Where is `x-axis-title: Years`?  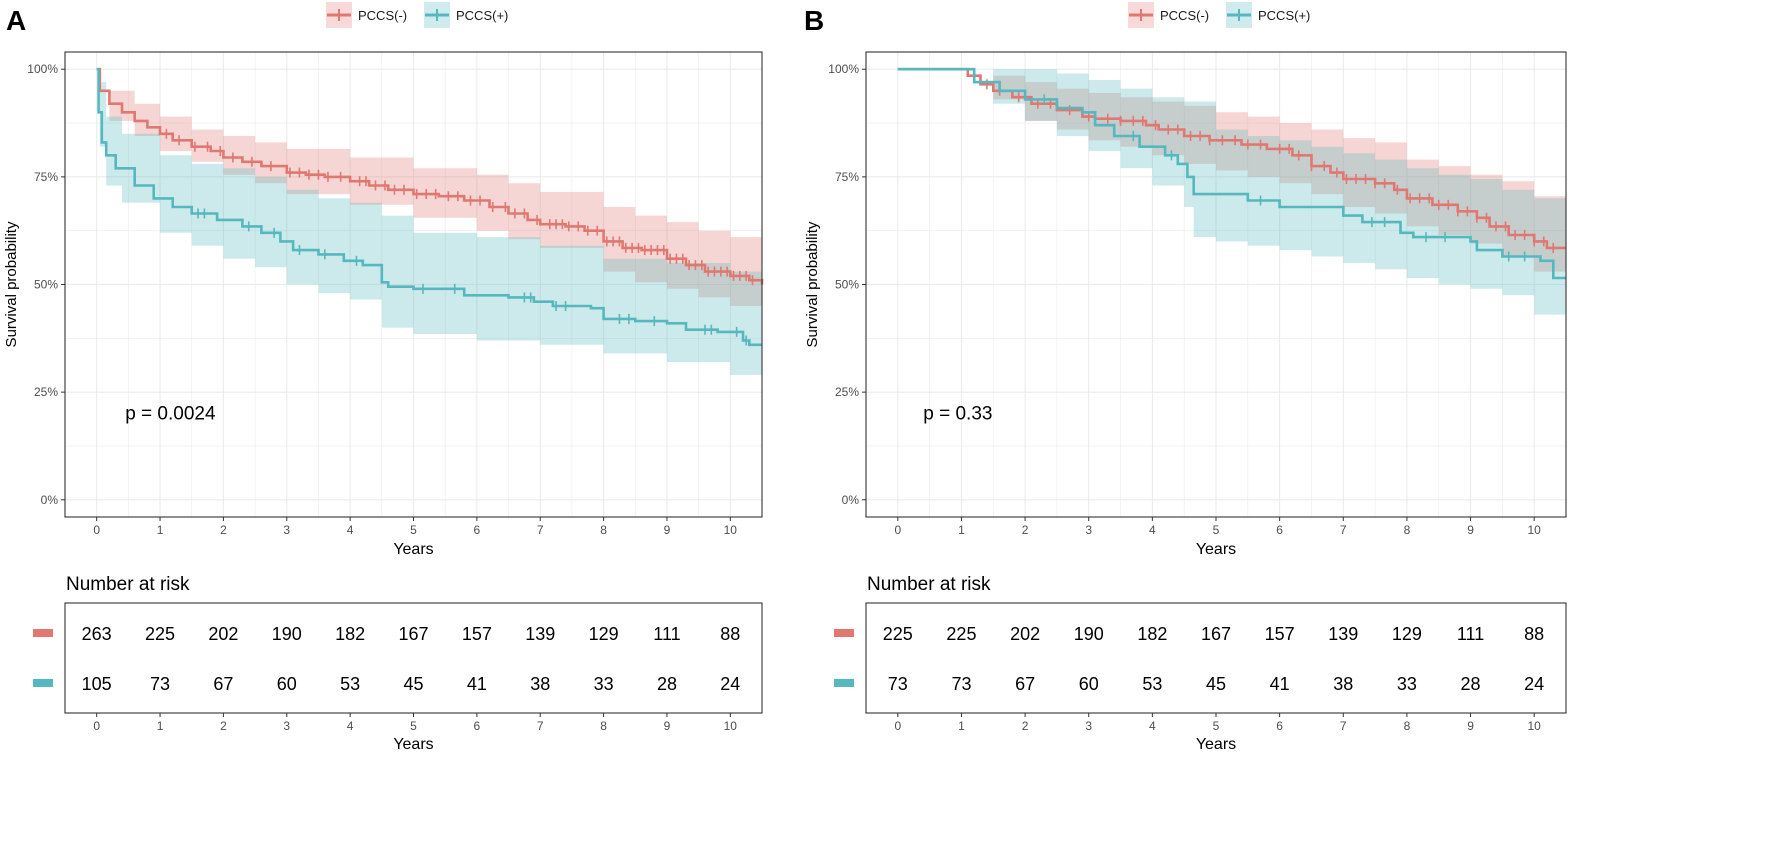
x-axis-title: Years is located at coordinates (1216, 549).